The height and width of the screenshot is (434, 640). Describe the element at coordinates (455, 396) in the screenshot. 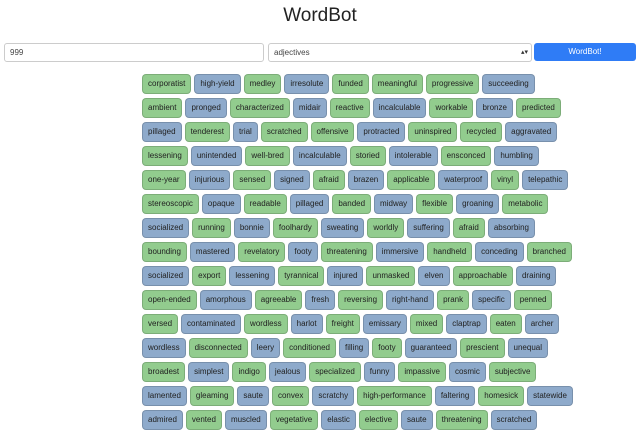

I see `word-tag: faltering` at that location.